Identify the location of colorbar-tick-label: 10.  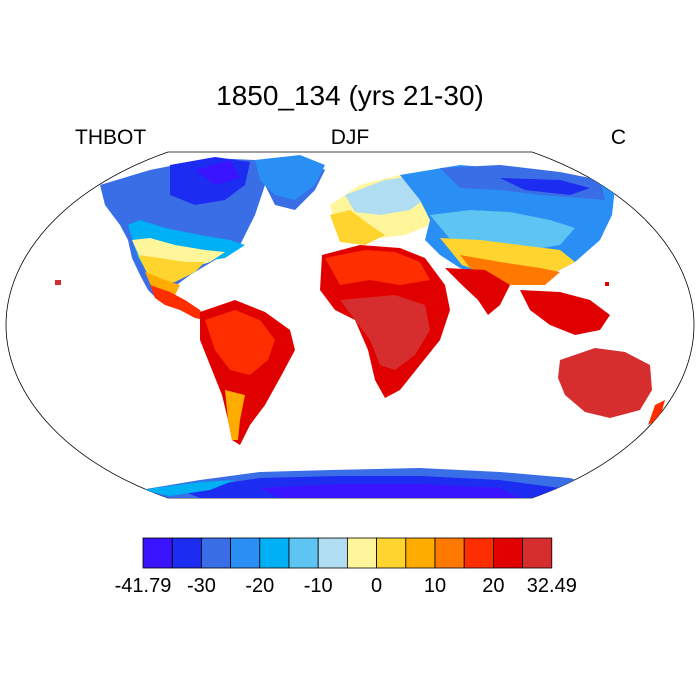
(435, 586).